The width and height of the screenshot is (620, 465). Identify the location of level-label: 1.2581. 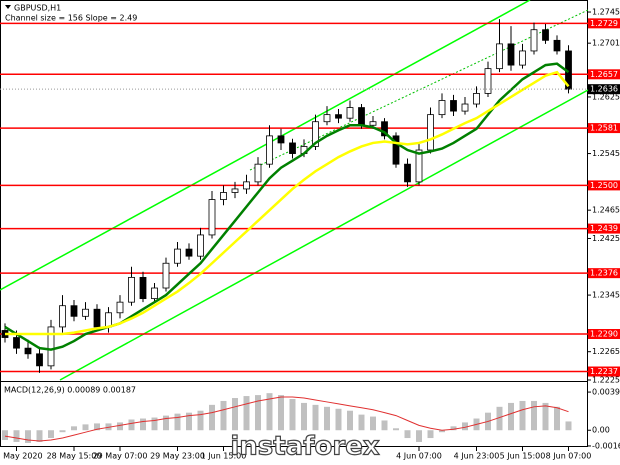
(604, 128).